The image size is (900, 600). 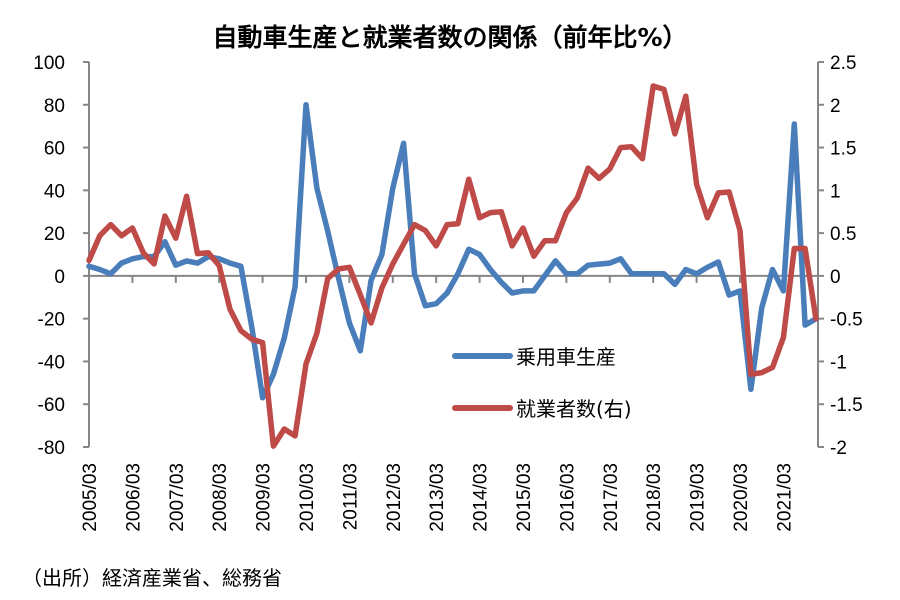 I want to click on right-axis-tick-label: 0.5, so click(x=843, y=234).